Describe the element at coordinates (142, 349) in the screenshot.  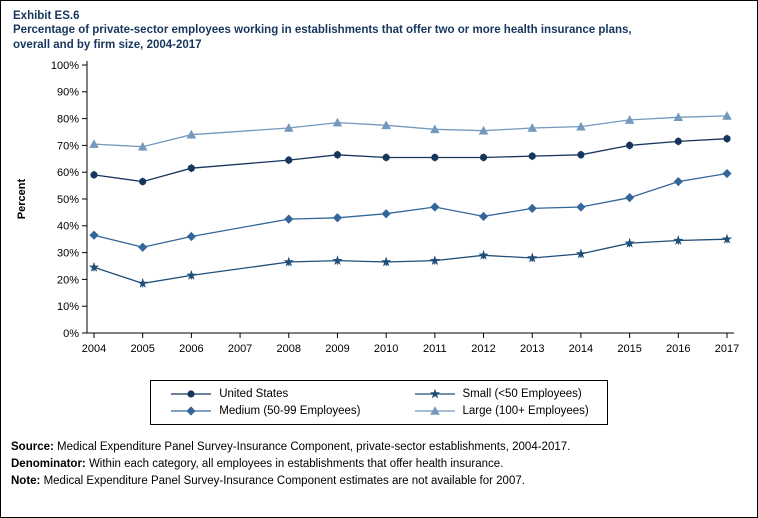
I see `svg-text: 2005` at that location.